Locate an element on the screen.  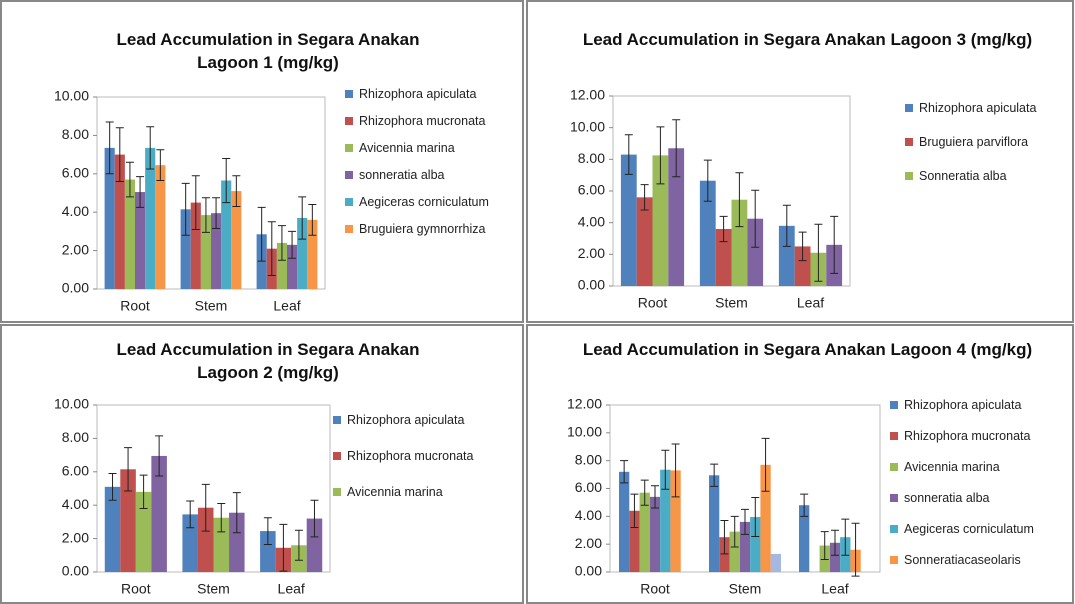
y-tick-label: 12.00 is located at coordinates (584, 404).